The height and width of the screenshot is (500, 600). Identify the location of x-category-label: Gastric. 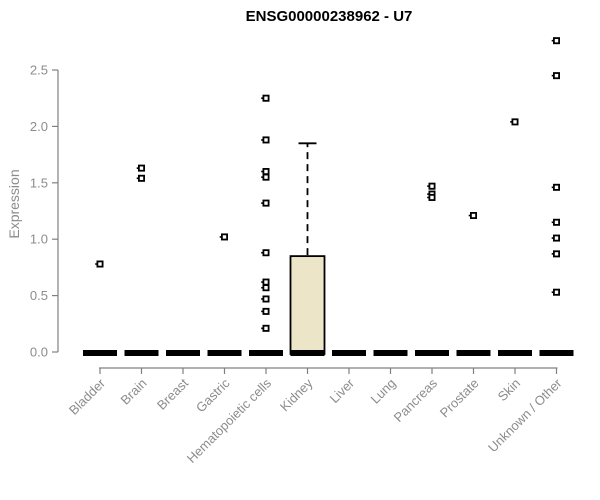
(213, 395).